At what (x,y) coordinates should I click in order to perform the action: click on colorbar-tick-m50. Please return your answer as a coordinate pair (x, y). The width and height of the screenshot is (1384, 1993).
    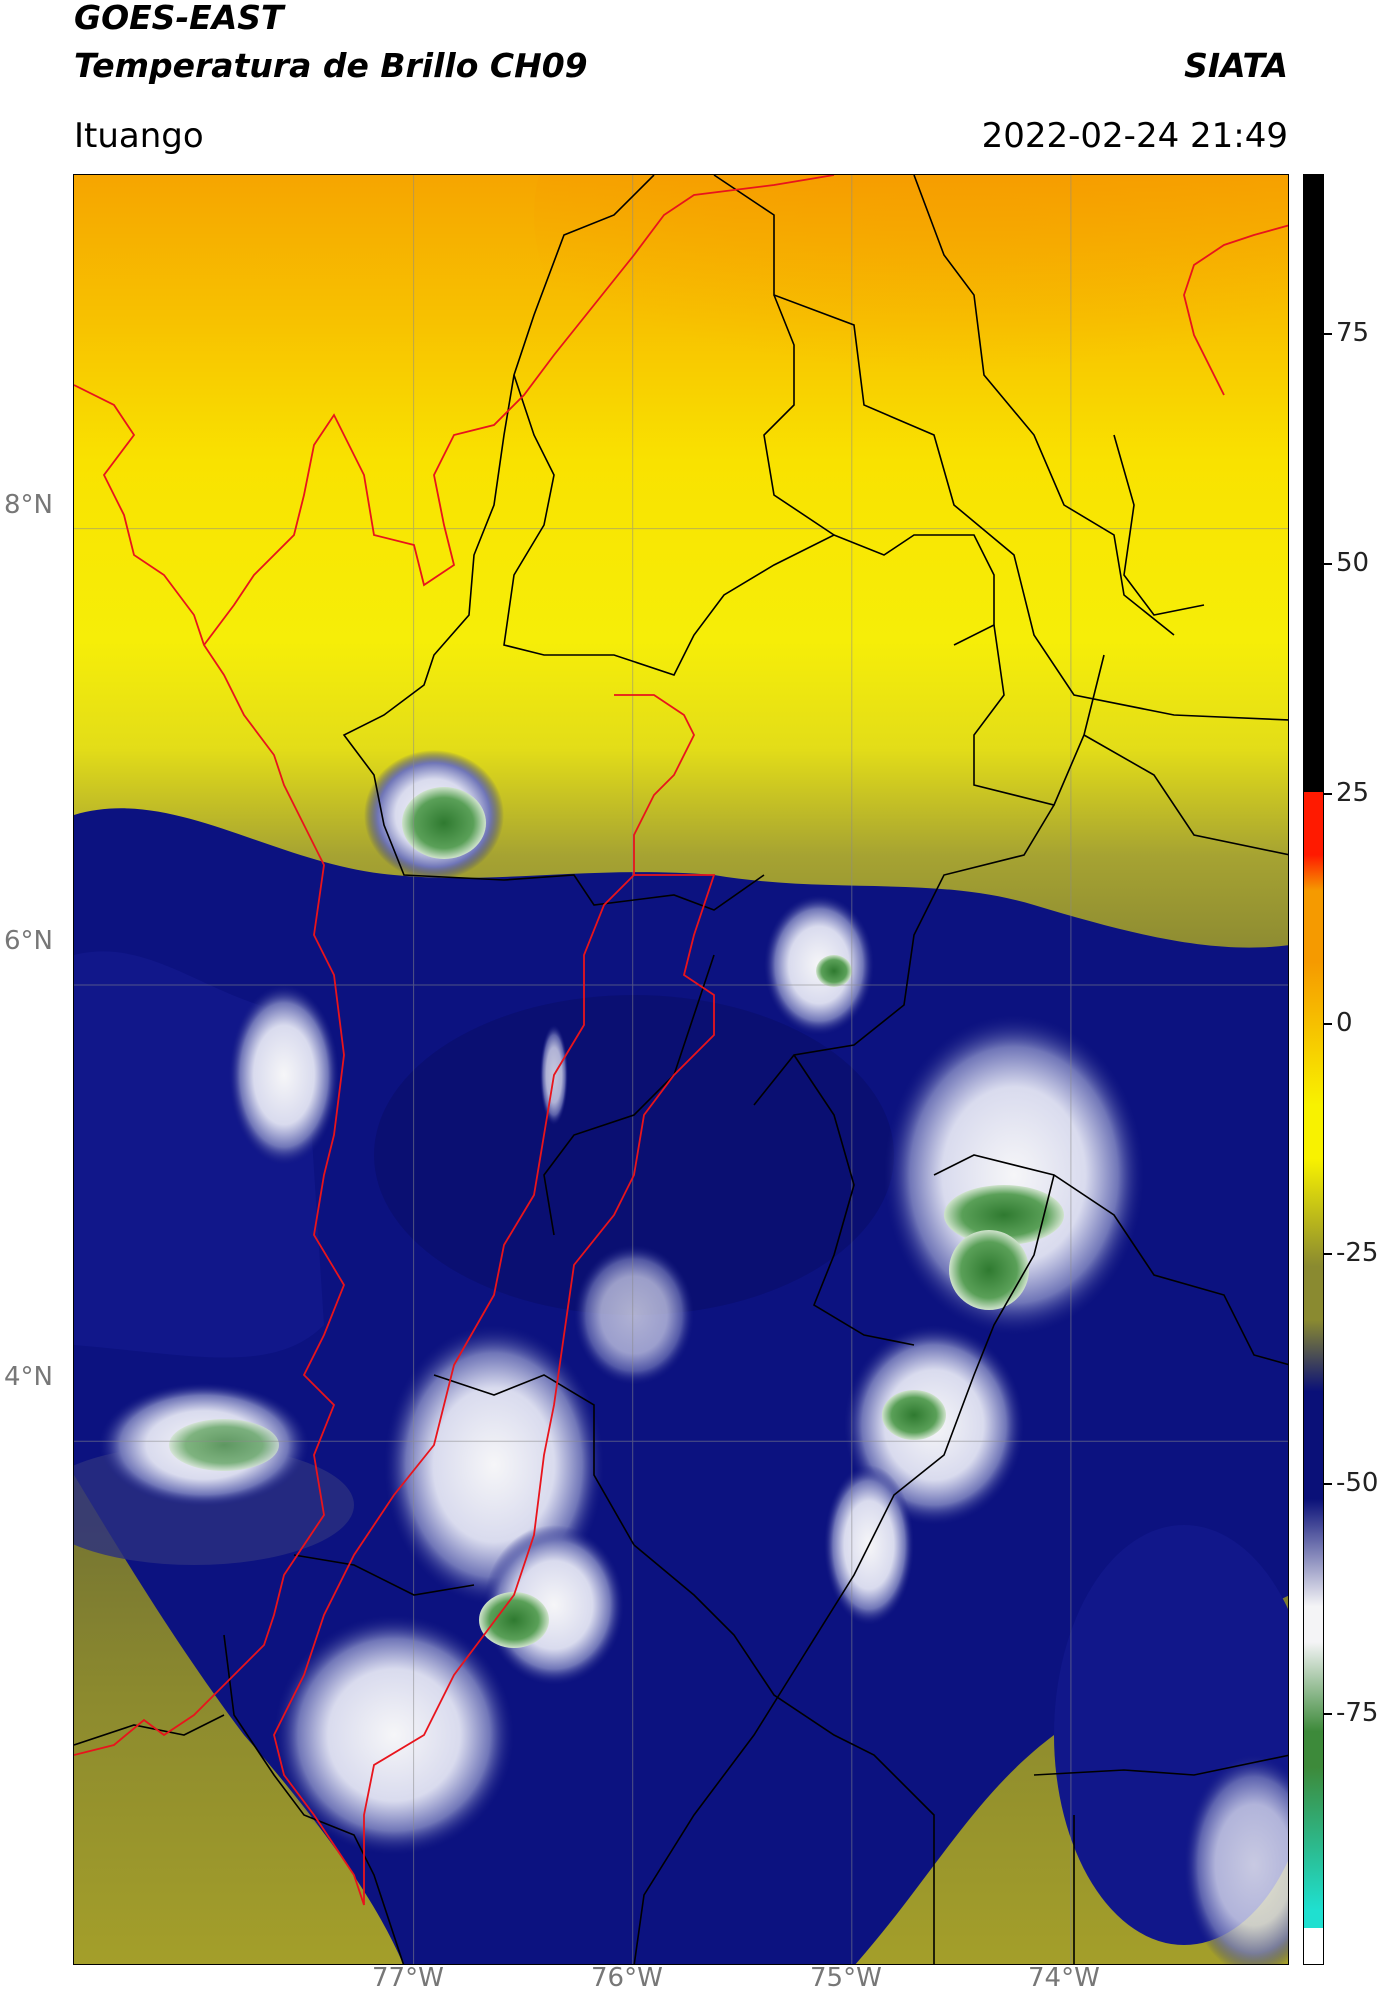
    Looking at the image, I should click on (1328, 1484).